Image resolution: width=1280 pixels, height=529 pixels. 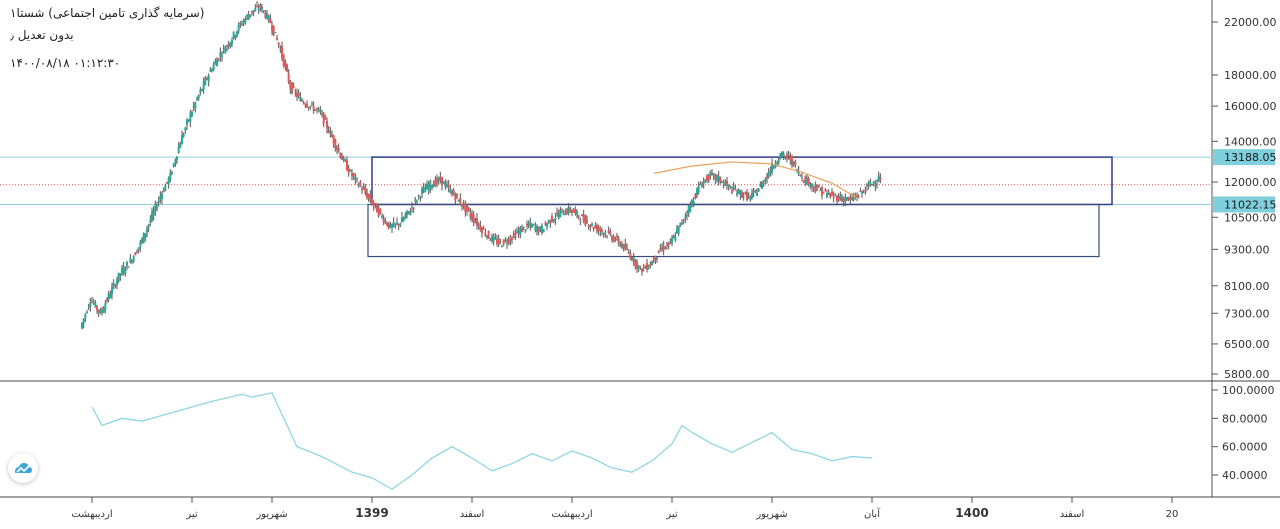 What do you see at coordinates (671, 514) in the screenshot?
I see `time-tick-label: تیر` at bounding box center [671, 514].